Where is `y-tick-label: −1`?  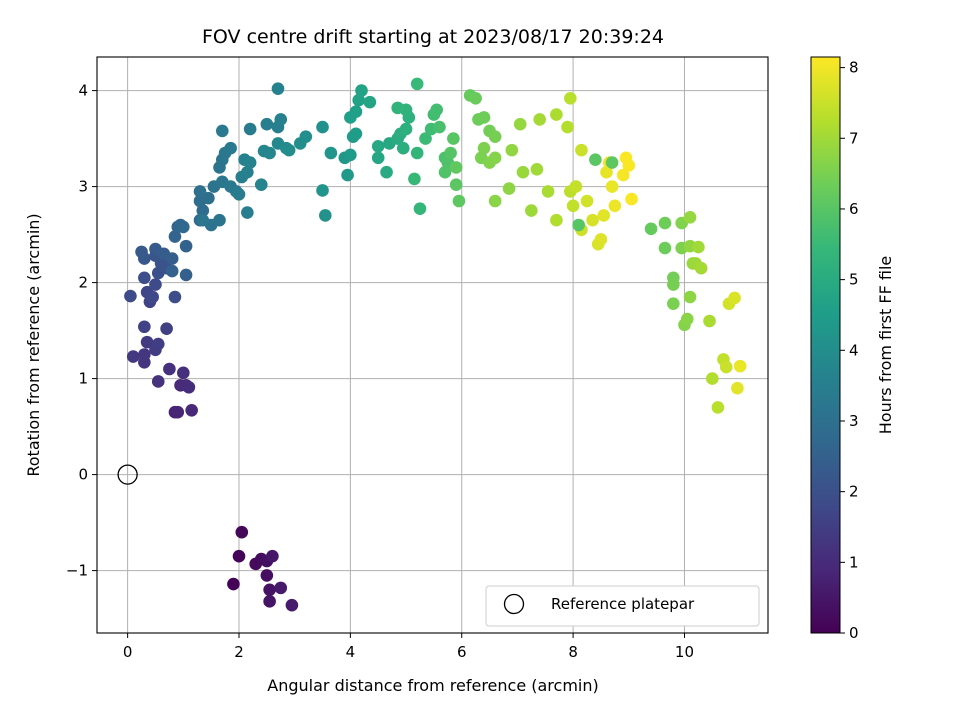
y-tick-label: −1 is located at coordinates (77, 571).